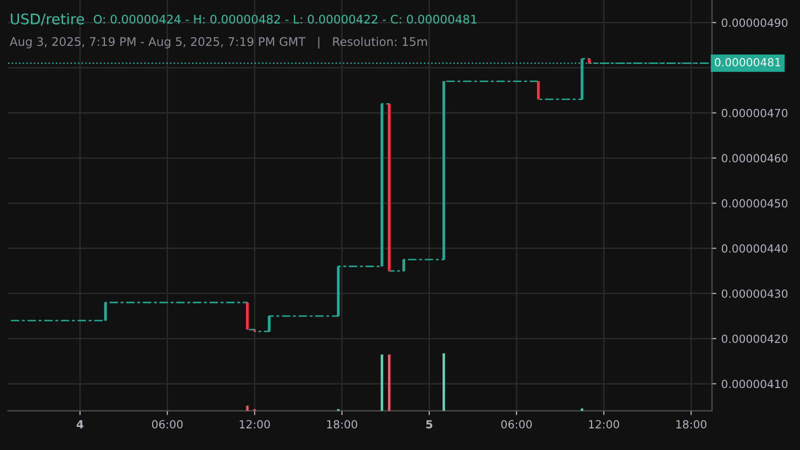  I want to click on x-tick-label: 4, so click(80, 424).